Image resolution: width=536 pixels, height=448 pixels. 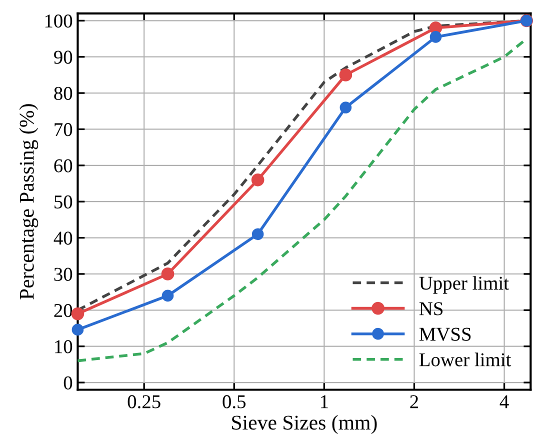 I want to click on x-tick-label: 4, so click(x=504, y=401).